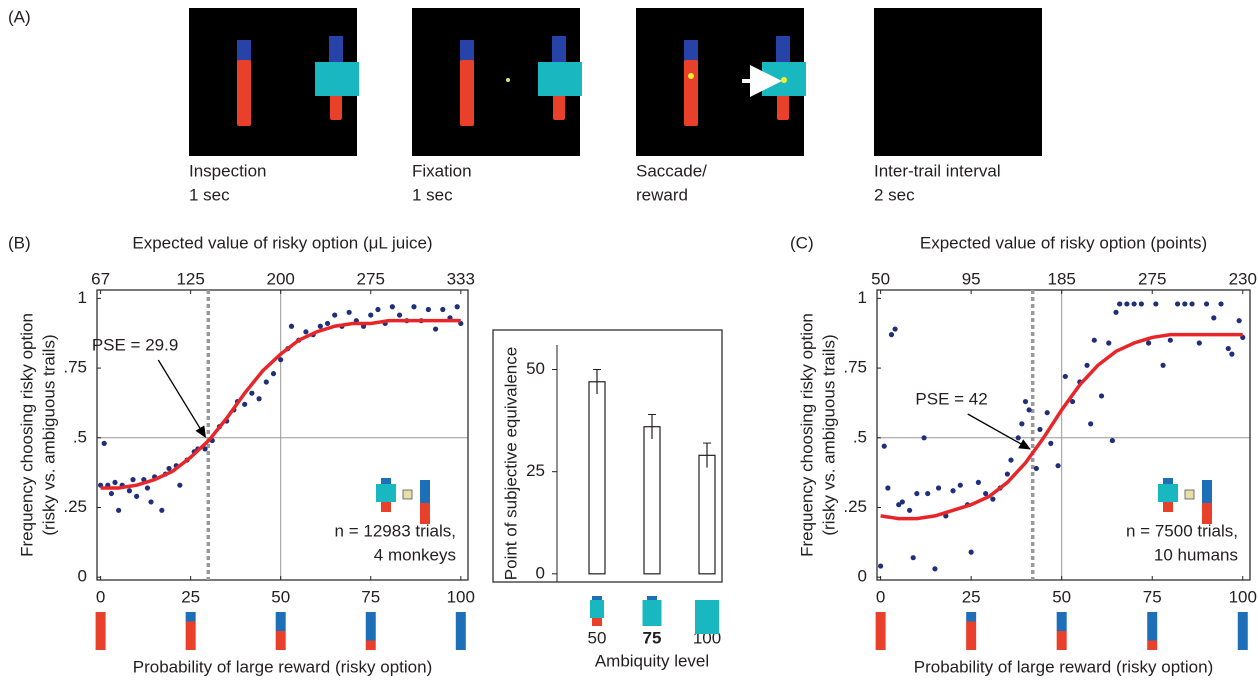  Describe the element at coordinates (860, 436) in the screenshot. I see `y-tick-label: .5` at that location.